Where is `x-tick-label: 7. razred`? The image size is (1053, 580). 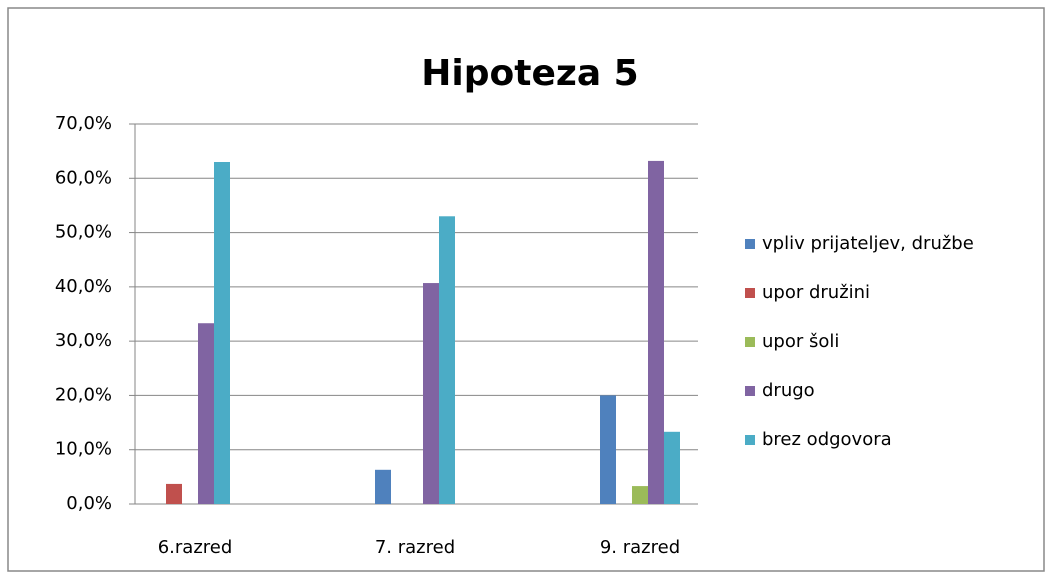 x-tick-label: 7. razred is located at coordinates (415, 547).